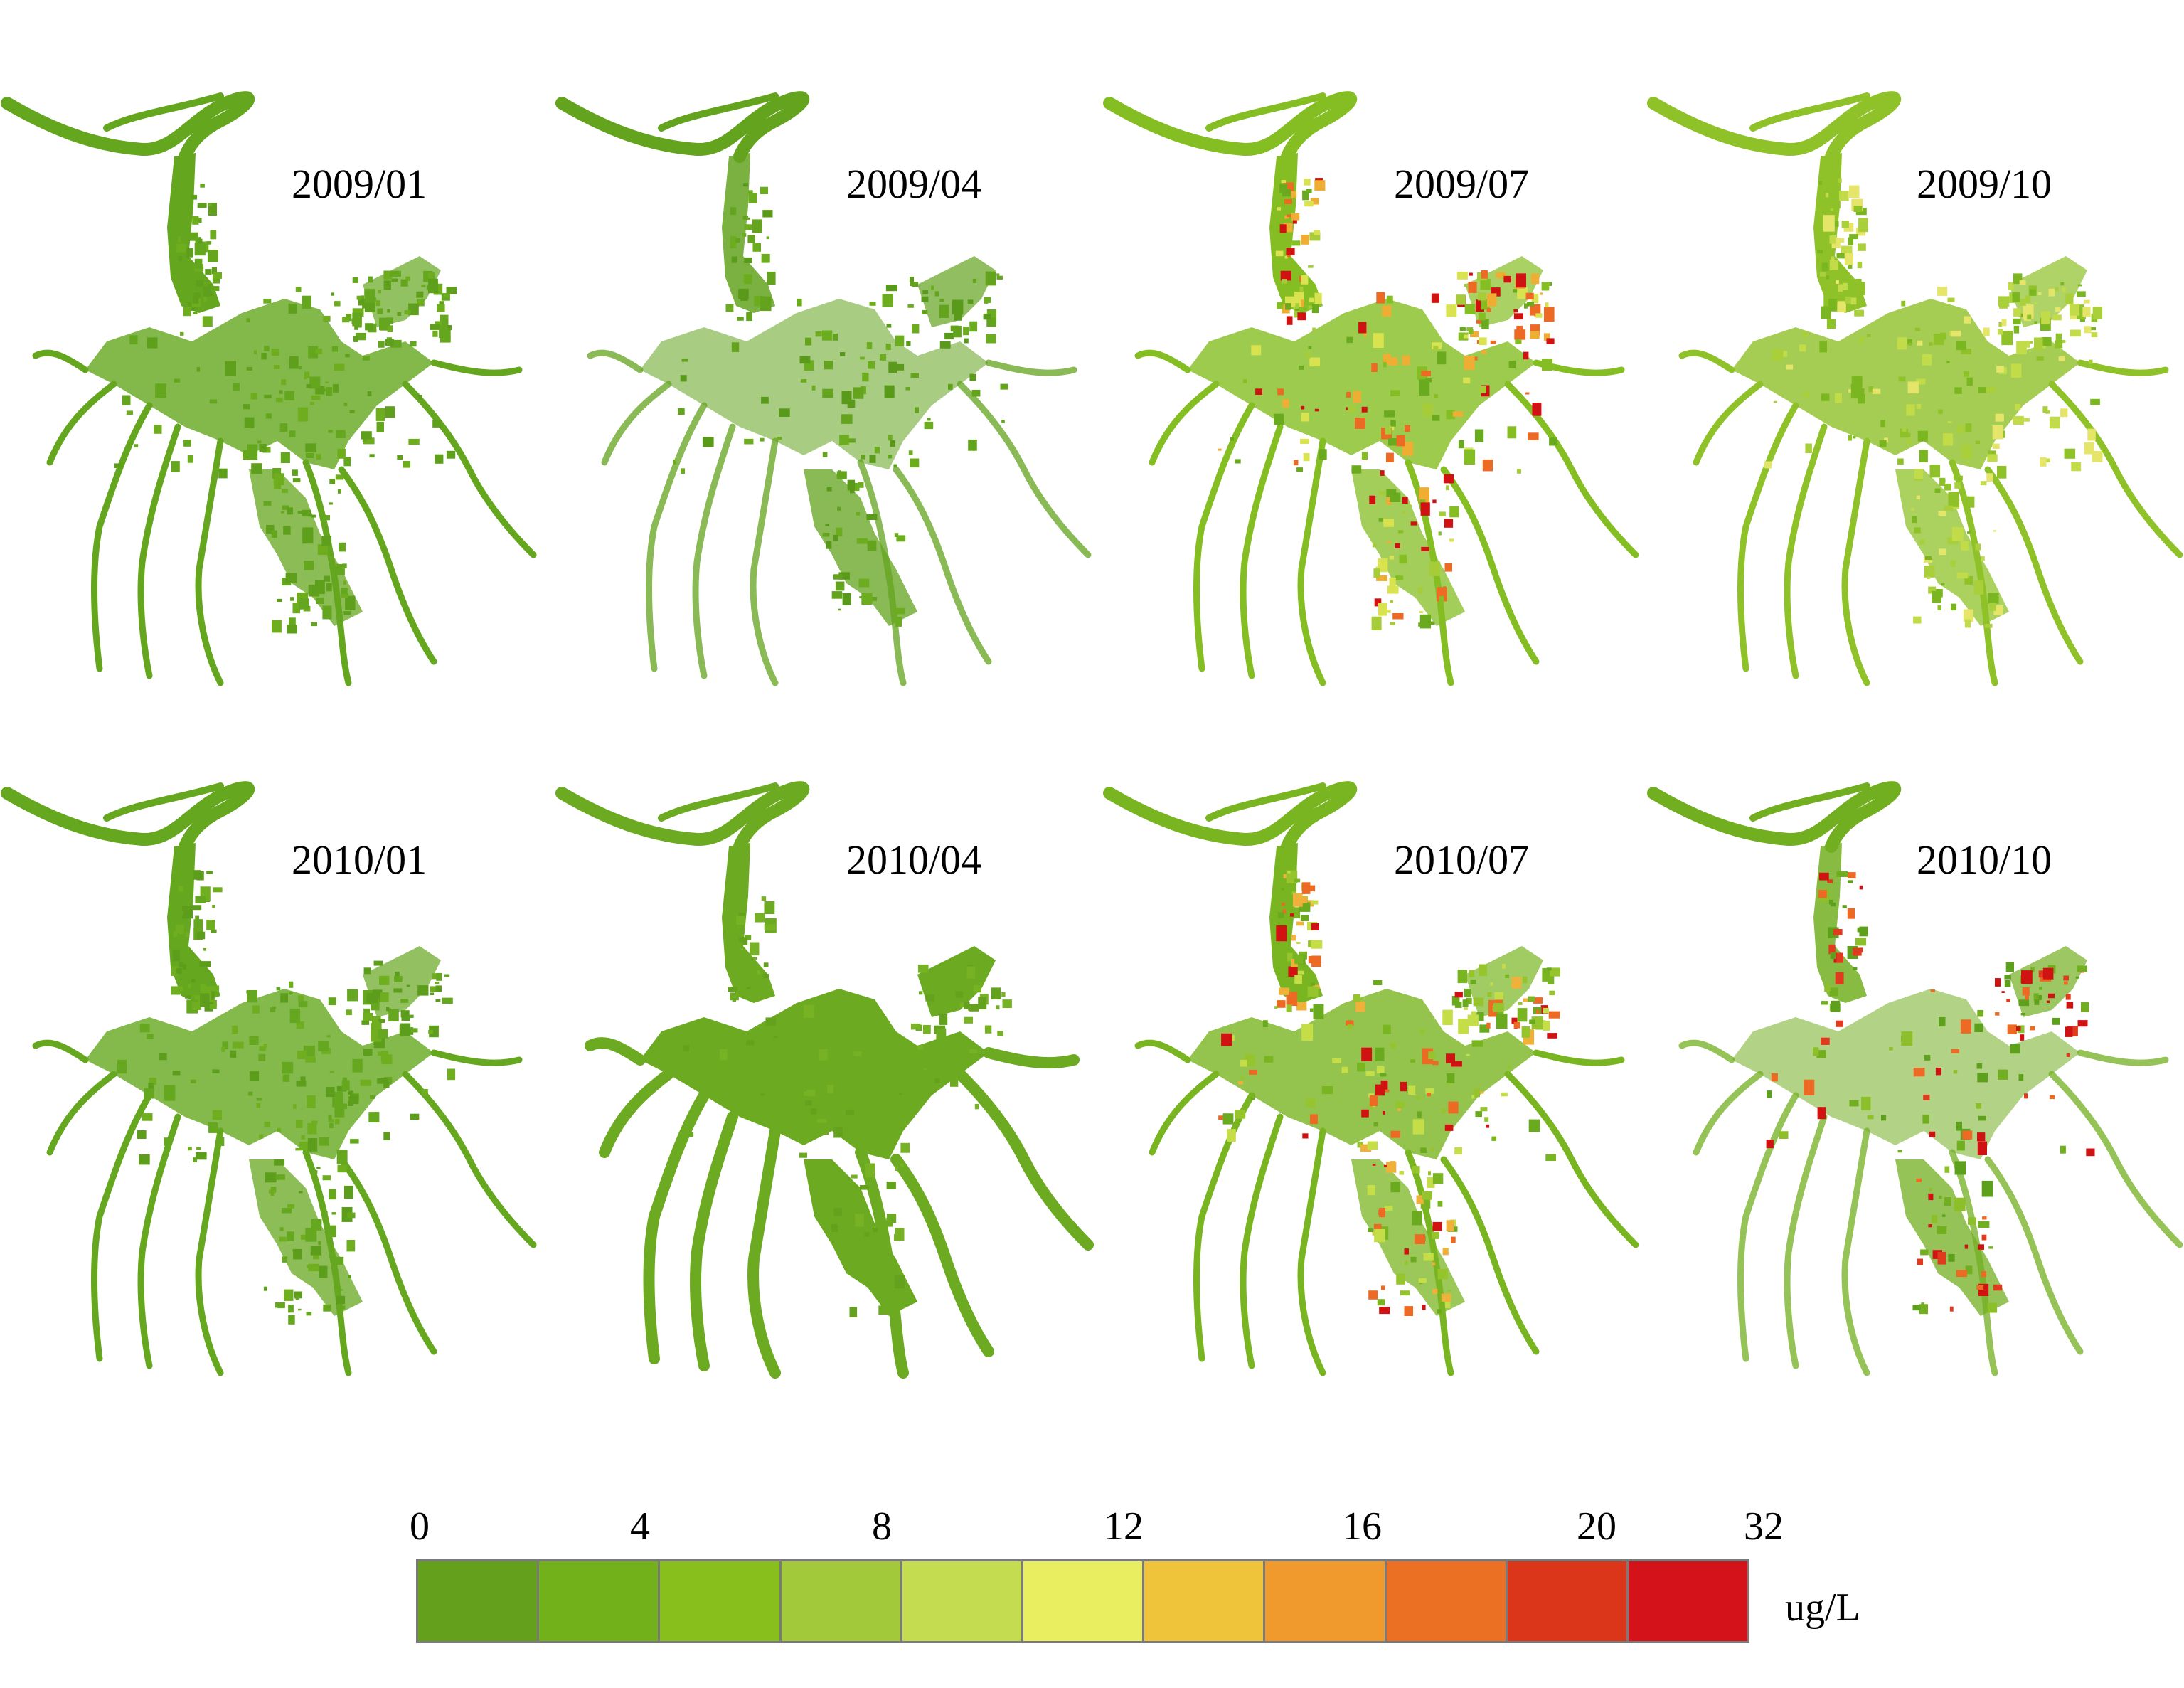 Image resolution: width=2184 pixels, height=1688 pixels. Describe the element at coordinates (860, 547) in the screenshot. I see `lake-south-arm` at that location.